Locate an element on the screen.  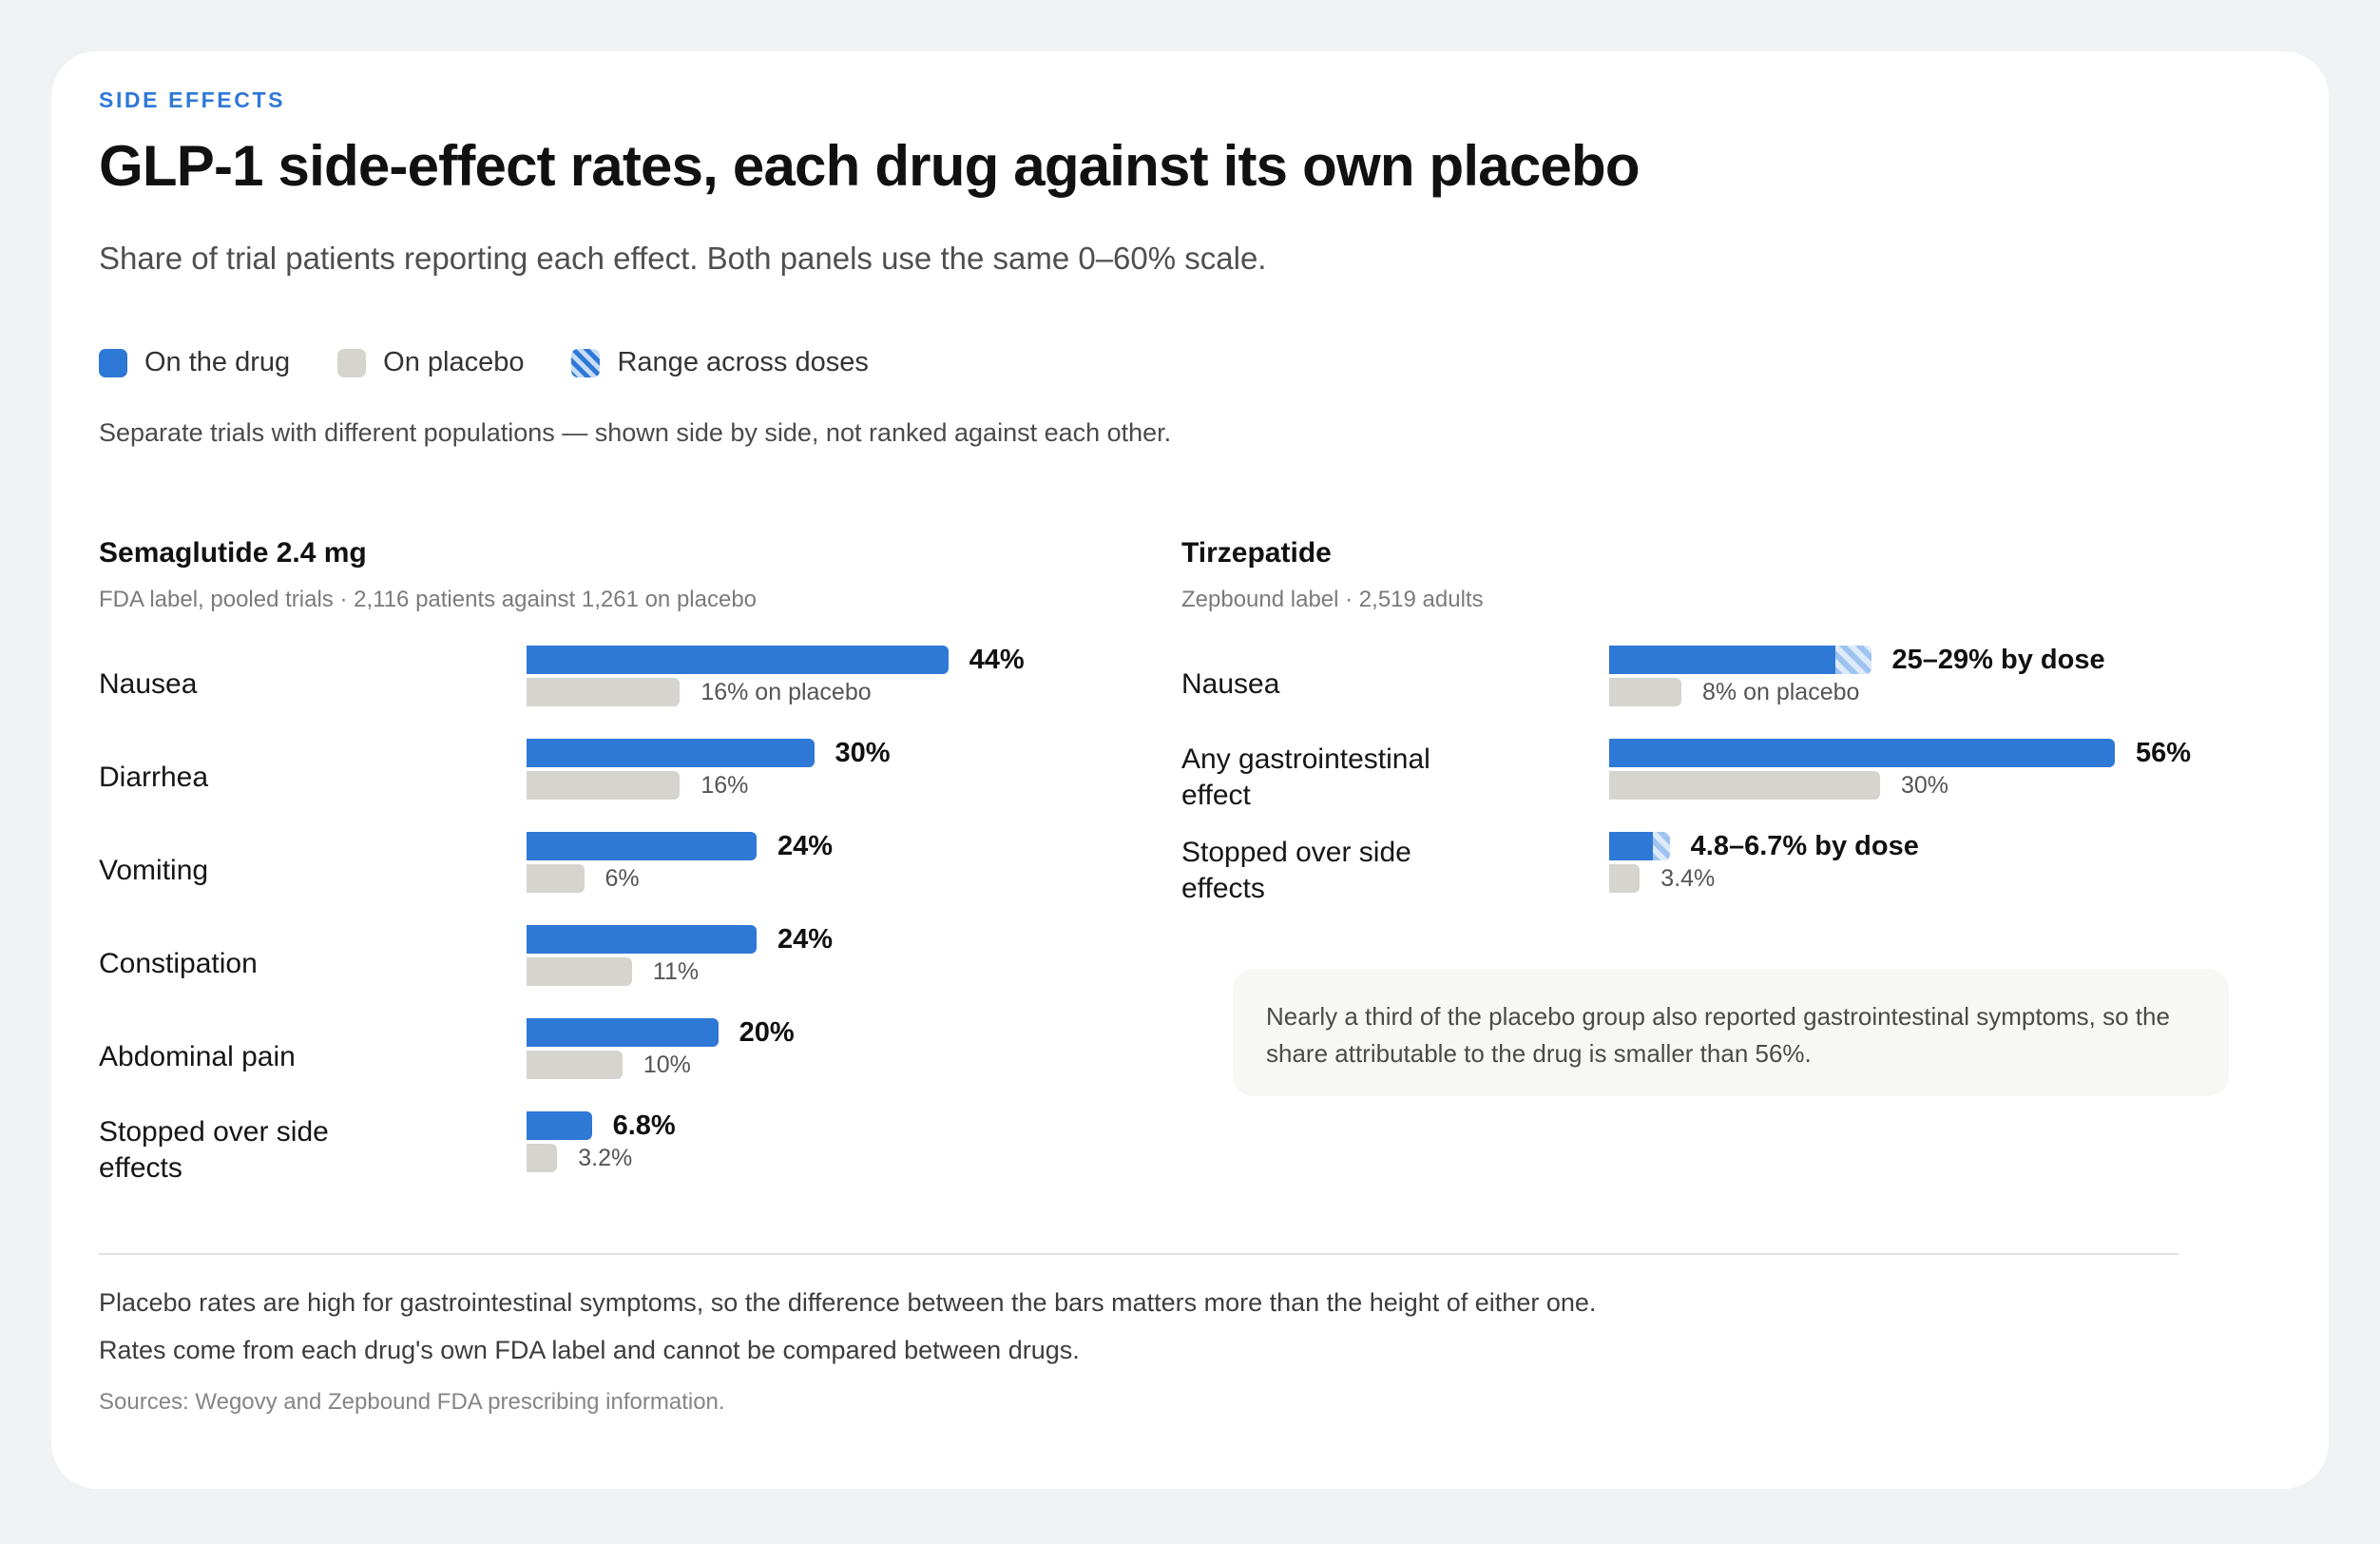
value-label-drug: 56% is located at coordinates (2164, 753).